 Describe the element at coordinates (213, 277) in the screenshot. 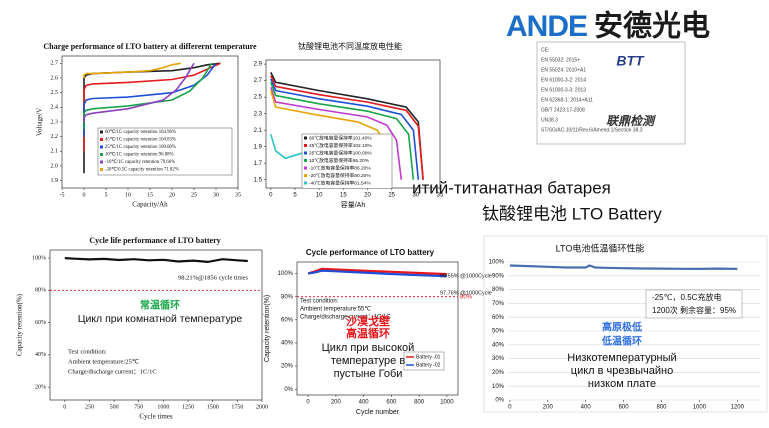

I see `annotation: 98.21%@1856 cycle times` at that location.